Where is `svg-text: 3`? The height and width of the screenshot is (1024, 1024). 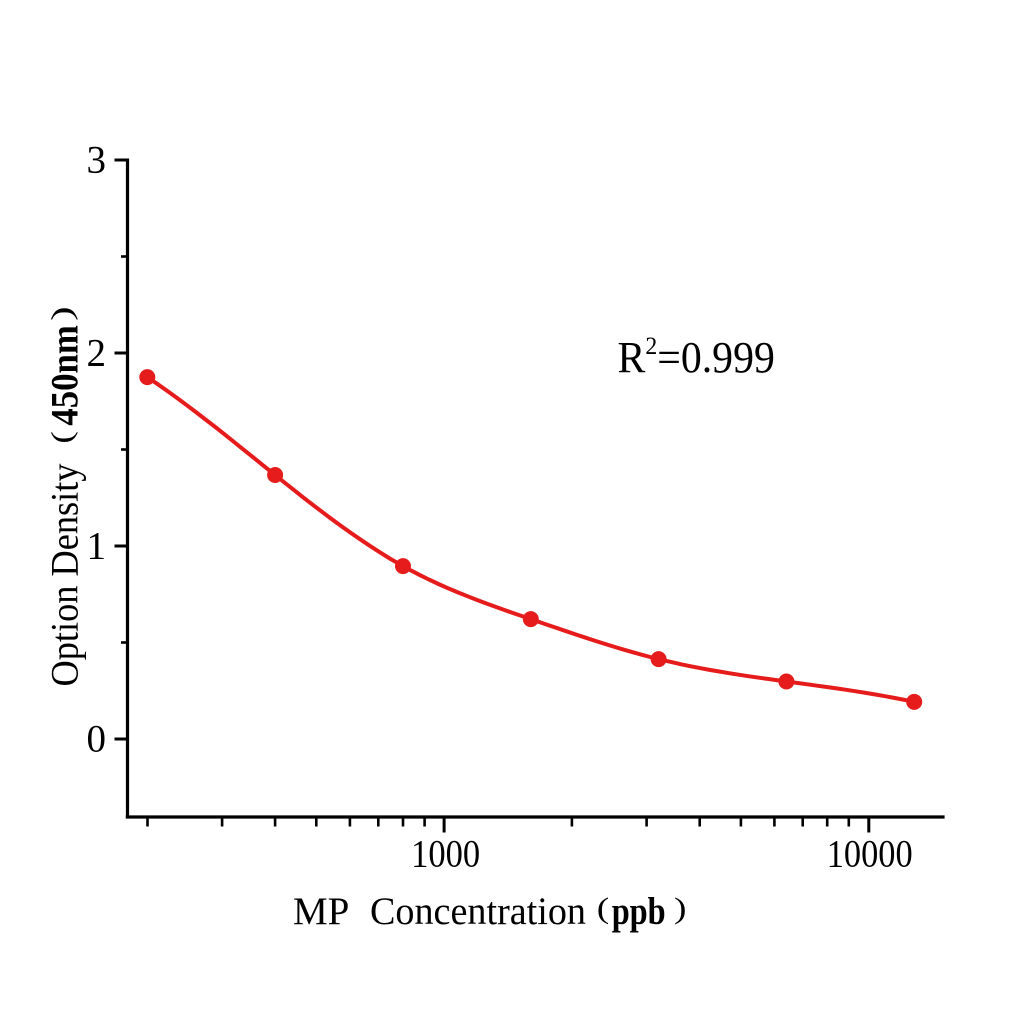
svg-text: 3 is located at coordinates (97, 160).